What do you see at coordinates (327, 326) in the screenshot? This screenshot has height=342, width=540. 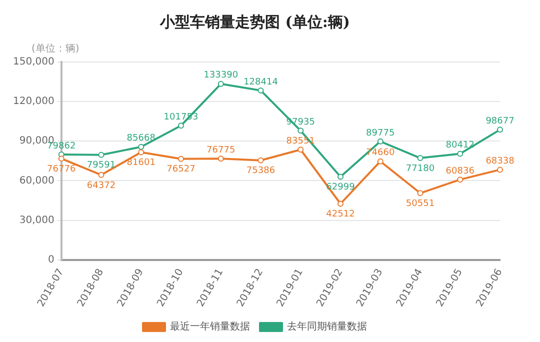 I see `legend-label: 去年同期销量数据` at bounding box center [327, 326].